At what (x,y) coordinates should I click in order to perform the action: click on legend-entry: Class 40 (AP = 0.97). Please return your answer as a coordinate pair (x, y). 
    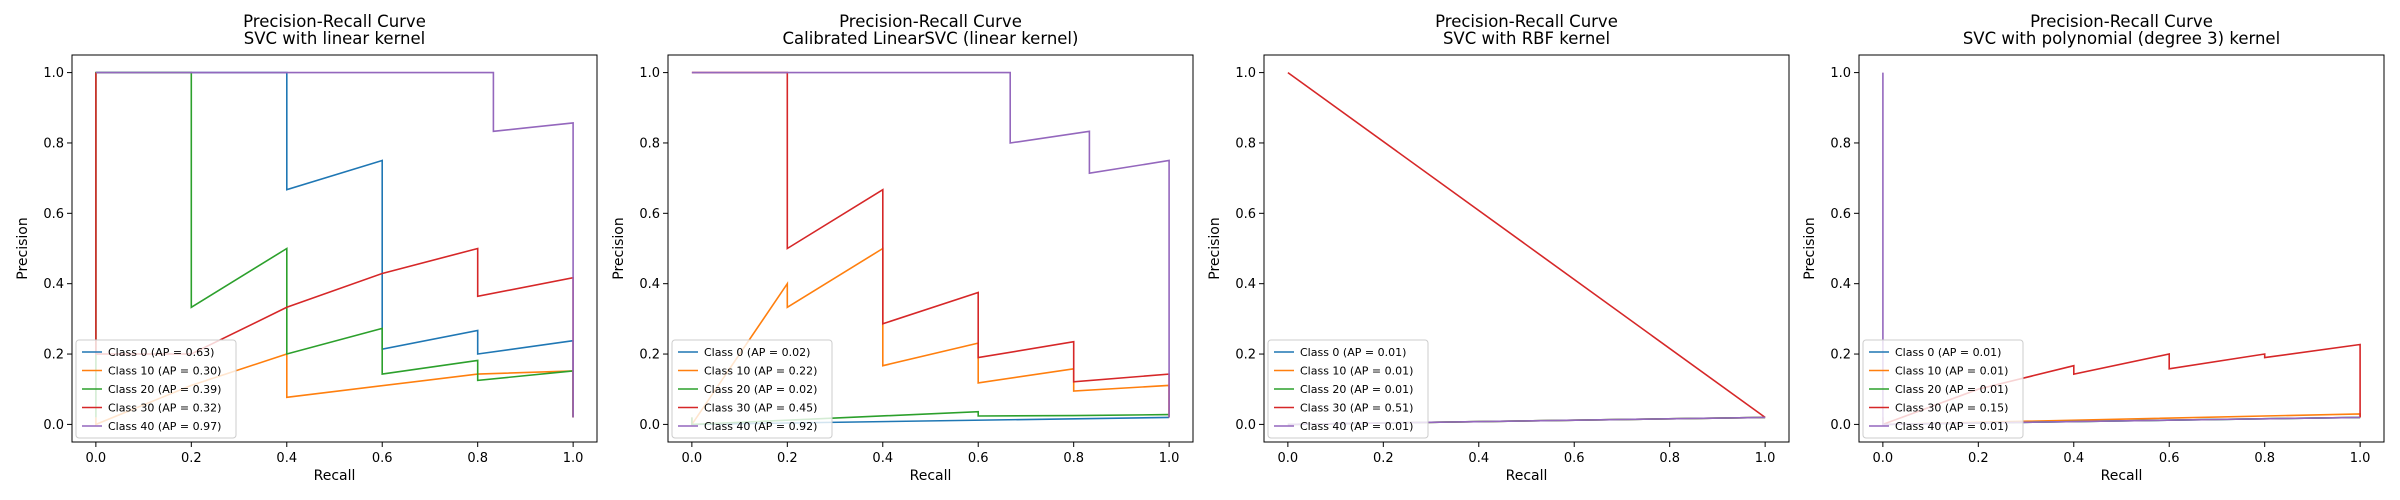
    Looking at the image, I should click on (164, 426).